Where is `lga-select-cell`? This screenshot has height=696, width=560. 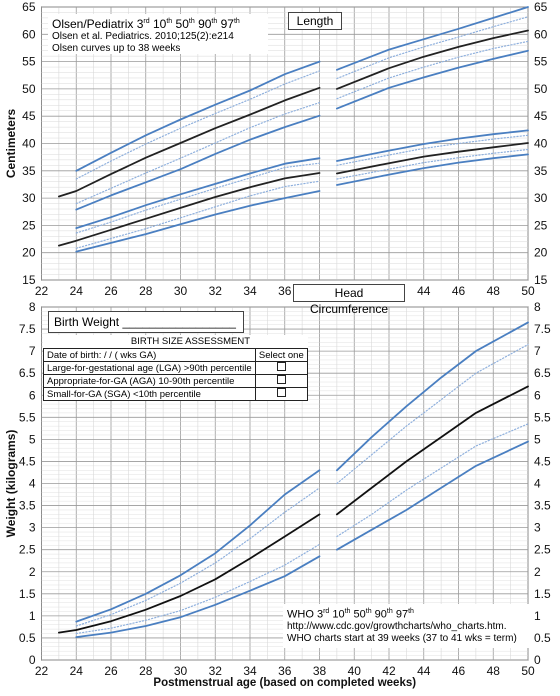
lga-select-cell is located at coordinates (281, 368).